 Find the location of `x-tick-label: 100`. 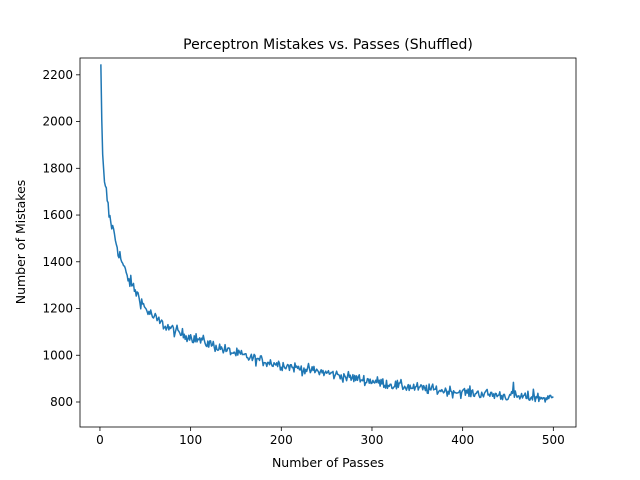

x-tick-label: 100 is located at coordinates (190, 440).